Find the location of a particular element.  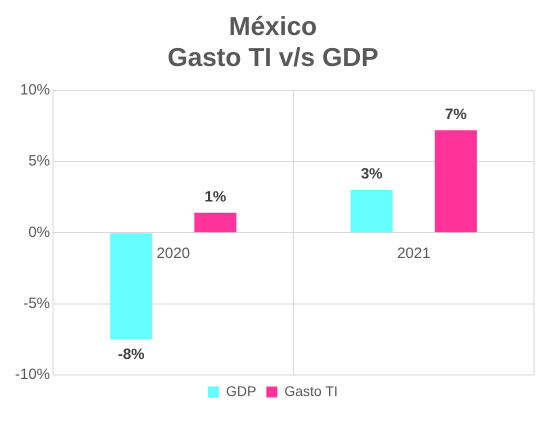

data-label: 3% is located at coordinates (371, 174).